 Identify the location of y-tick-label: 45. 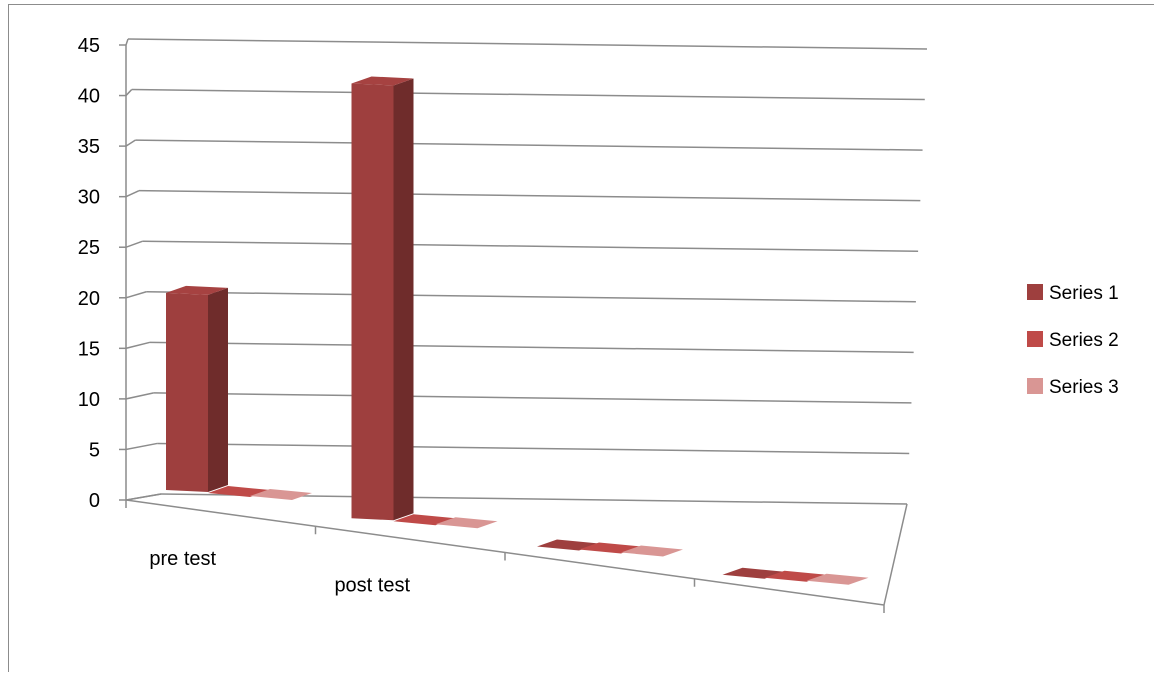
(89, 46).